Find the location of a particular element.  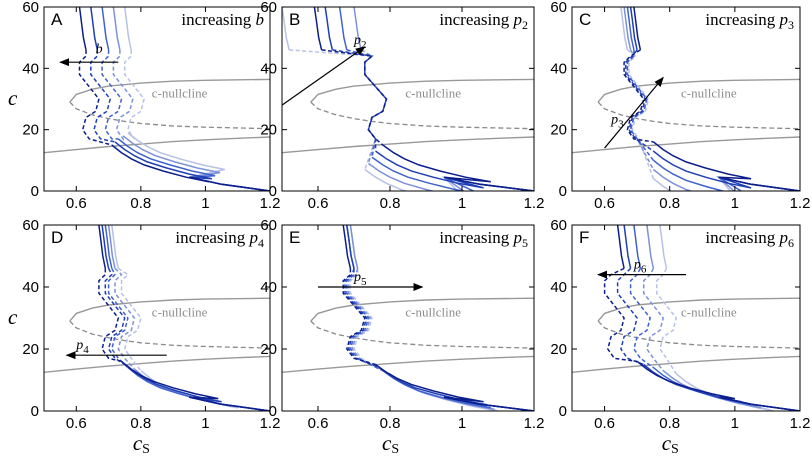

parameter-arrow is located at coordinates (634, 112).